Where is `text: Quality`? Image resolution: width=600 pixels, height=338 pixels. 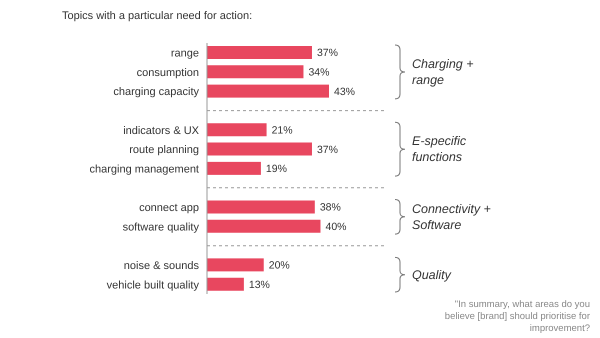
text: Quality is located at coordinates (432, 274).